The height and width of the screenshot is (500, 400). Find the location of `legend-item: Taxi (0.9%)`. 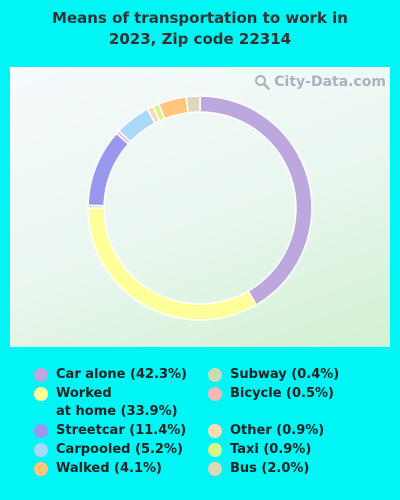

legend-item: Taxi (0.9%) is located at coordinates (259, 450).